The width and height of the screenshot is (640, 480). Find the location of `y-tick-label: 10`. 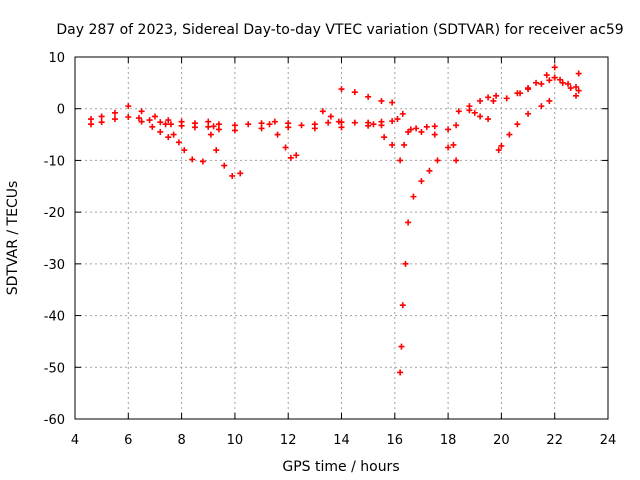

y-tick-label: 10 is located at coordinates (56, 58).